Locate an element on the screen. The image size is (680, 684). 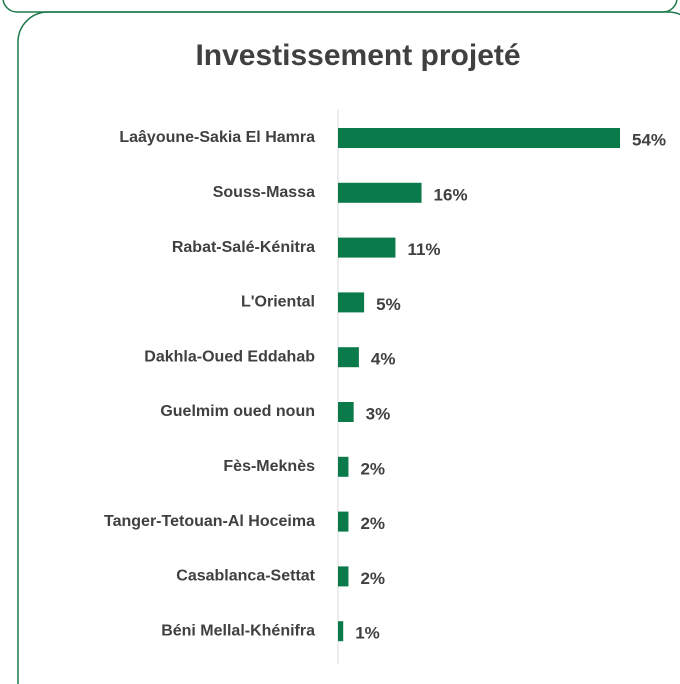
value-label: 5% is located at coordinates (388, 304).